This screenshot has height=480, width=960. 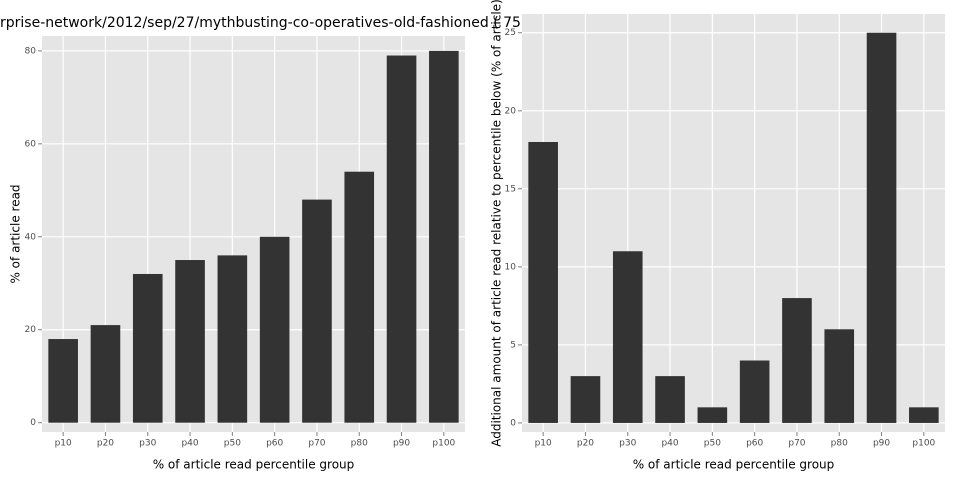 I want to click on y-tick-label: 5, so click(x=513, y=345).